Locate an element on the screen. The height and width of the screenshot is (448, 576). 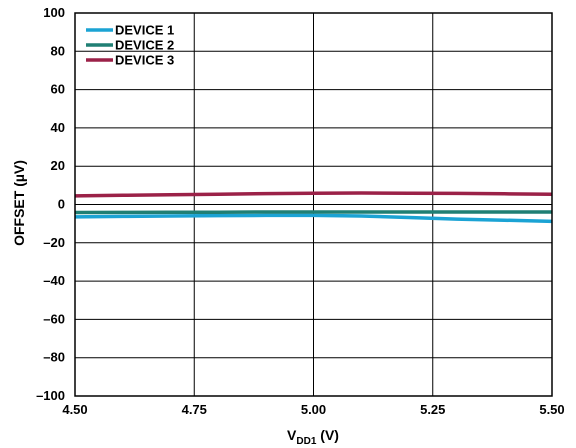
y-tick-label: –20 is located at coordinates (54, 242).